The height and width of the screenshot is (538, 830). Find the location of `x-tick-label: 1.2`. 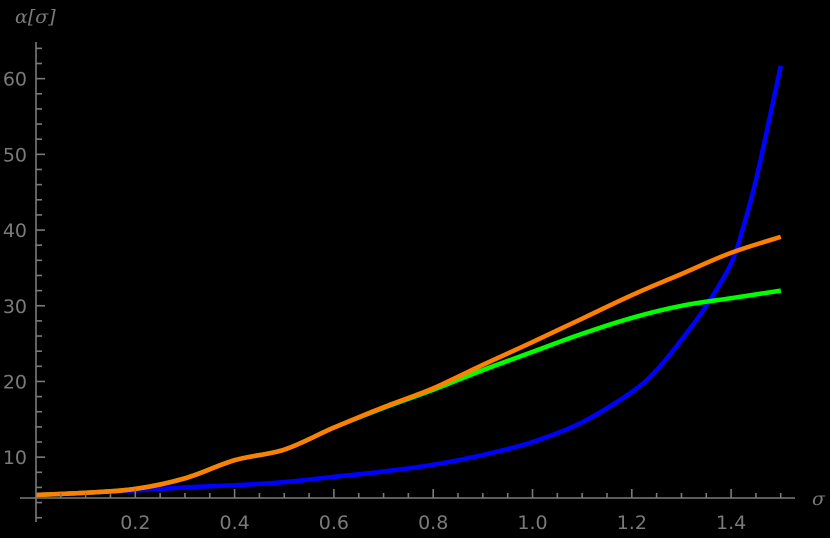

x-tick-label: 1.2 is located at coordinates (632, 523).